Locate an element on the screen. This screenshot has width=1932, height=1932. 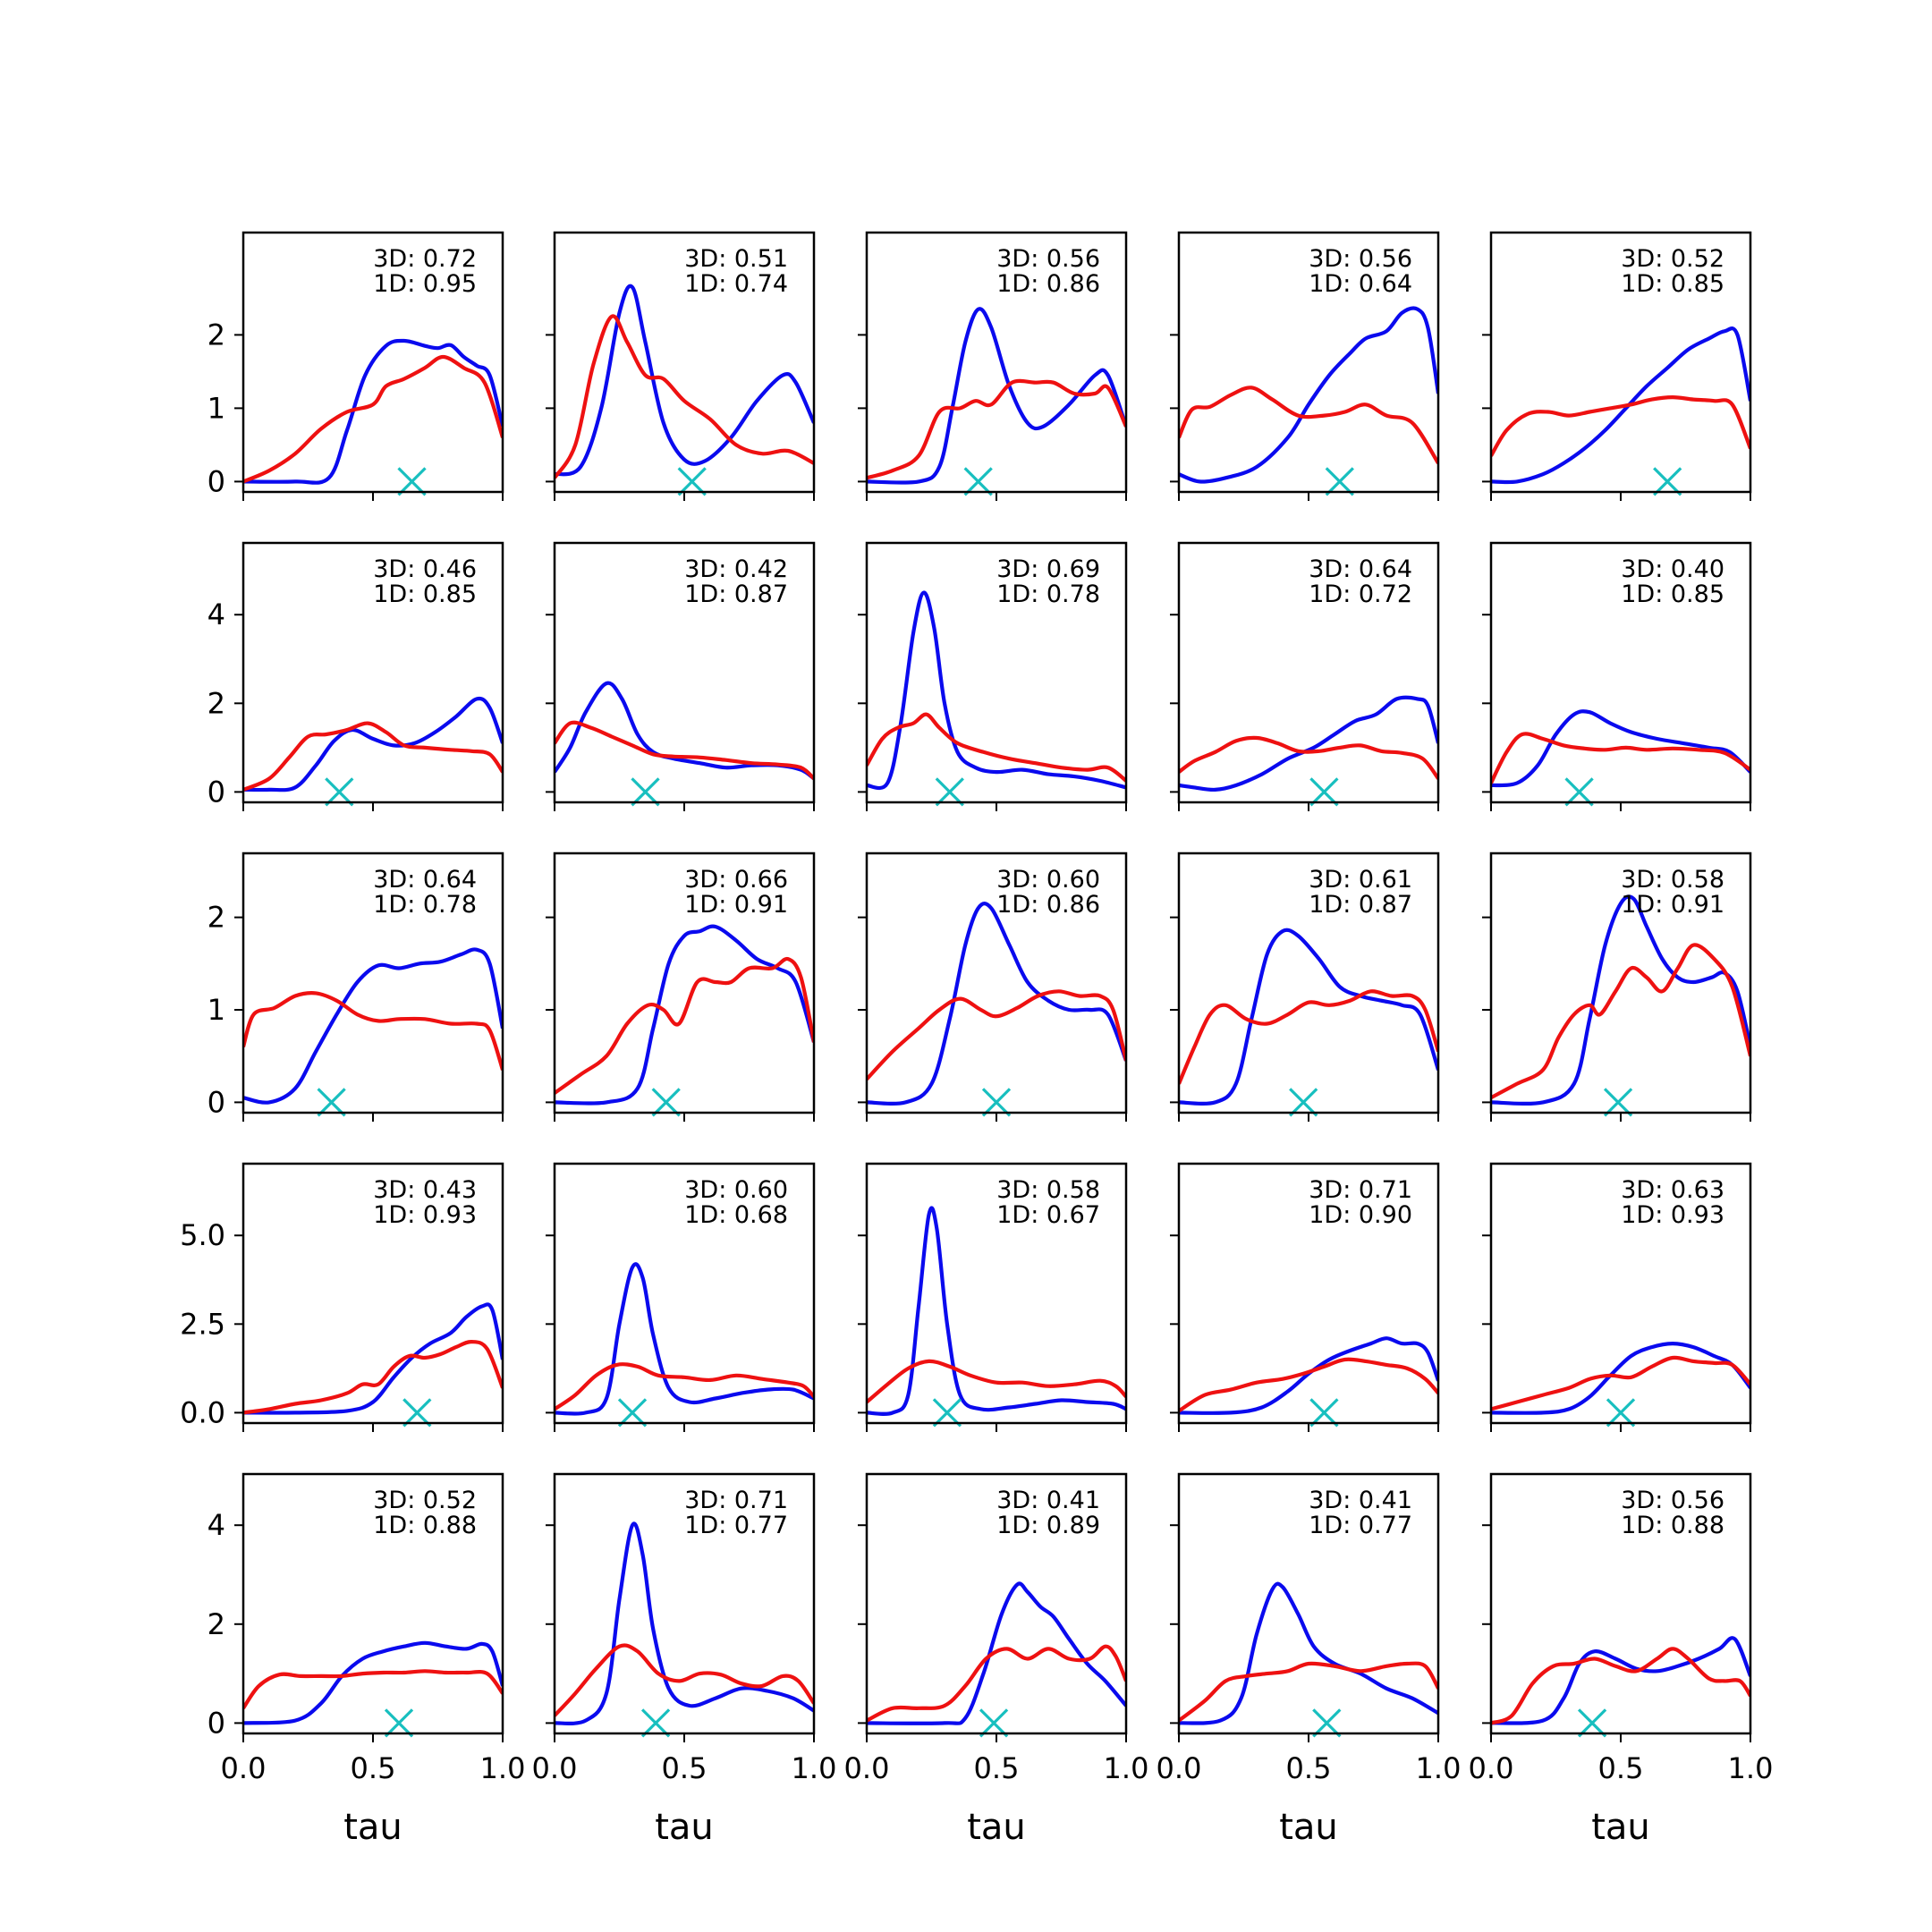
annotation-line: 3D: 0.69 is located at coordinates (1048, 569).